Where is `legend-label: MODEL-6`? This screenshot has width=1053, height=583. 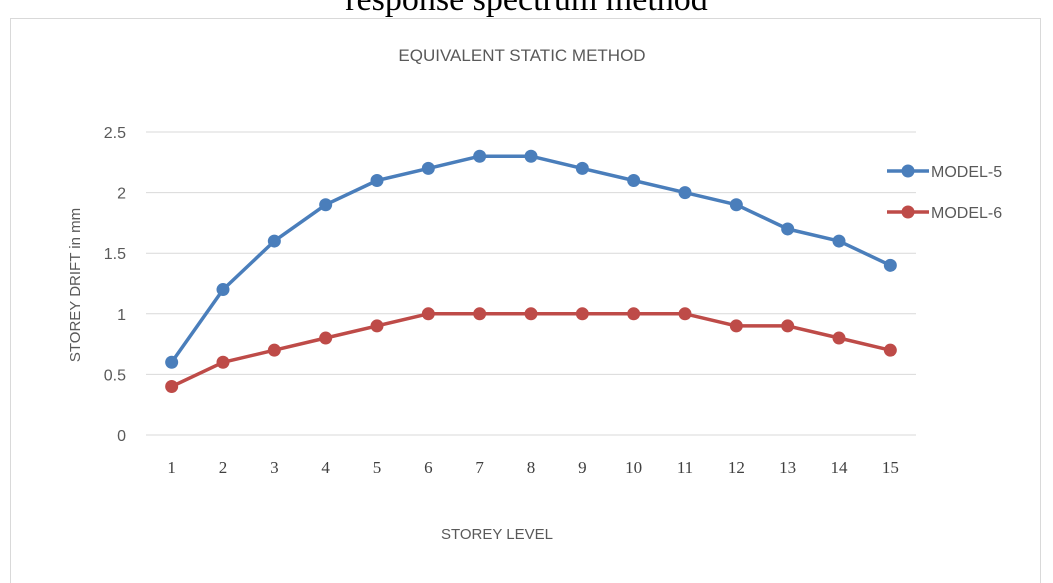 legend-label: MODEL-6 is located at coordinates (966, 213).